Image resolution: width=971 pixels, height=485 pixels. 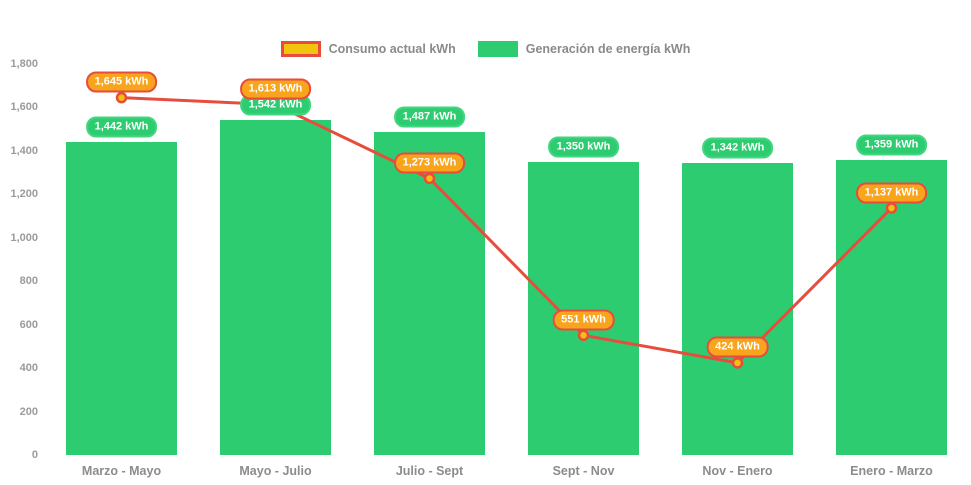 What do you see at coordinates (275, 89) in the screenshot?
I see `consumo-value-label: 1,613 kWh` at bounding box center [275, 89].